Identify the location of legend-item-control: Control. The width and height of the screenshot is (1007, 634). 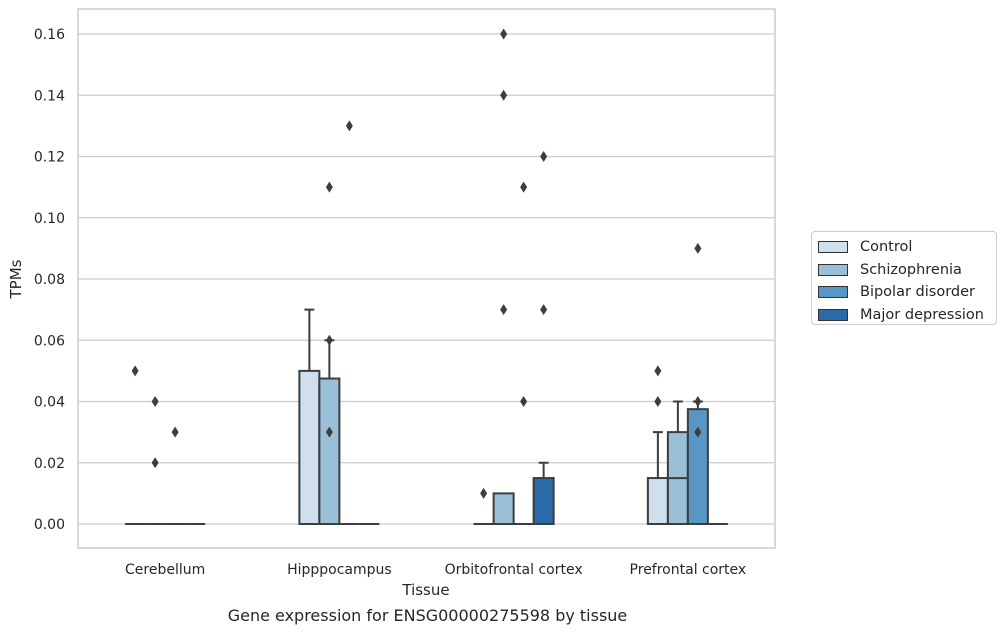
(904, 247).